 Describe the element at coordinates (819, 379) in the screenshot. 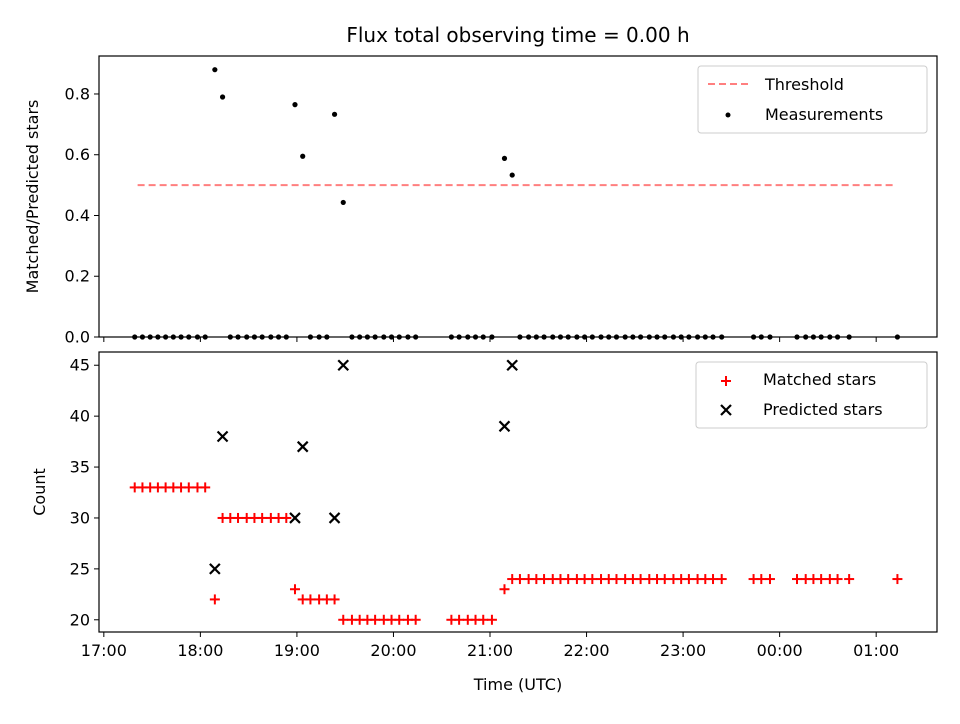

I see `legend-matched-label: Matched stars` at that location.